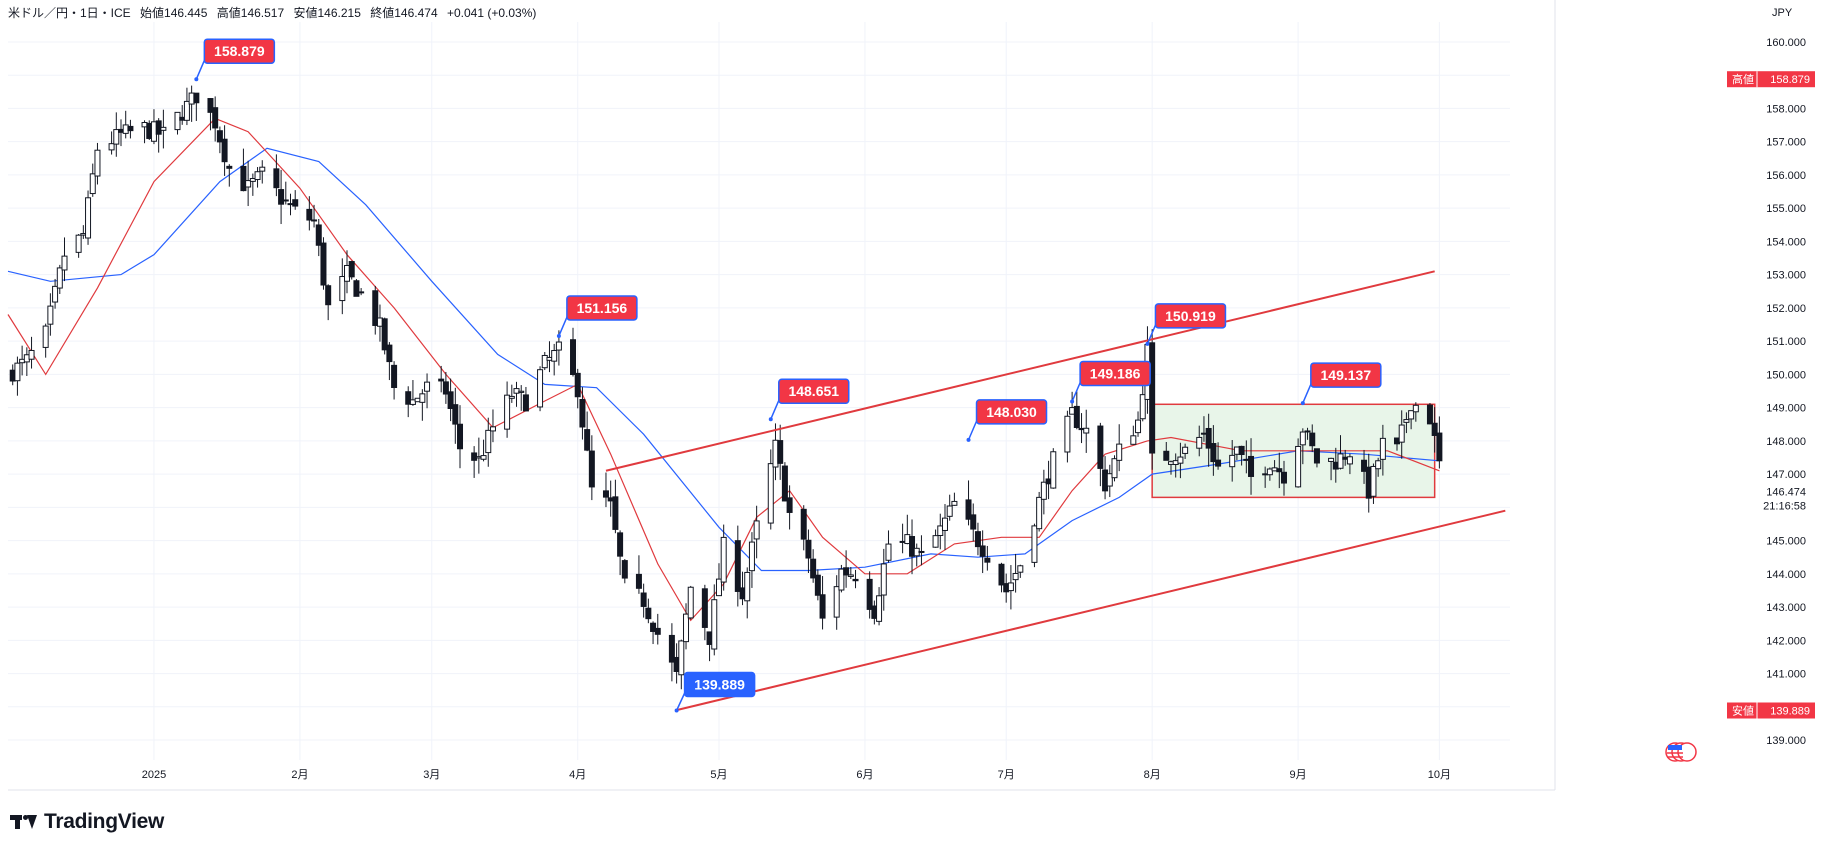 The height and width of the screenshot is (847, 1826). What do you see at coordinates (1786, 309) in the screenshot?
I see `y-tick-label: 152.000` at bounding box center [1786, 309].